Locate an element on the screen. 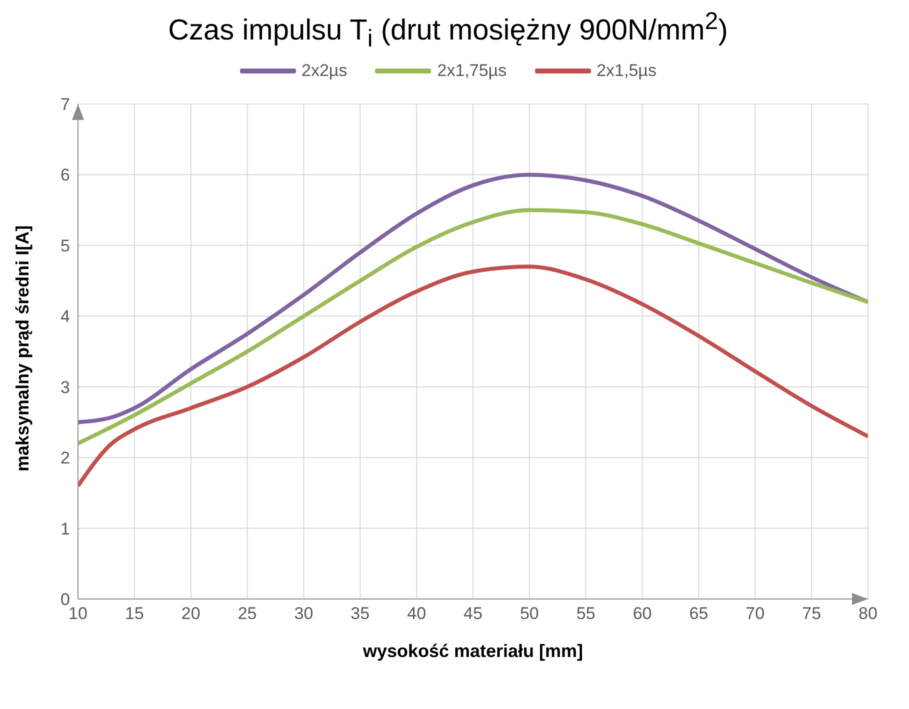 This screenshot has width=909, height=709. y-tick-label: 7 is located at coordinates (65, 104).